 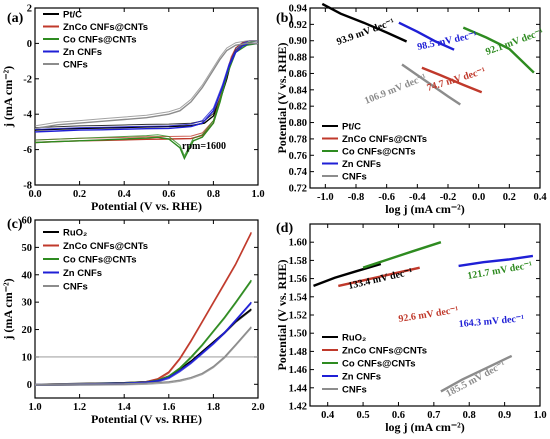 I want to click on x-tick-label: 0.0, so click(x=34, y=194).